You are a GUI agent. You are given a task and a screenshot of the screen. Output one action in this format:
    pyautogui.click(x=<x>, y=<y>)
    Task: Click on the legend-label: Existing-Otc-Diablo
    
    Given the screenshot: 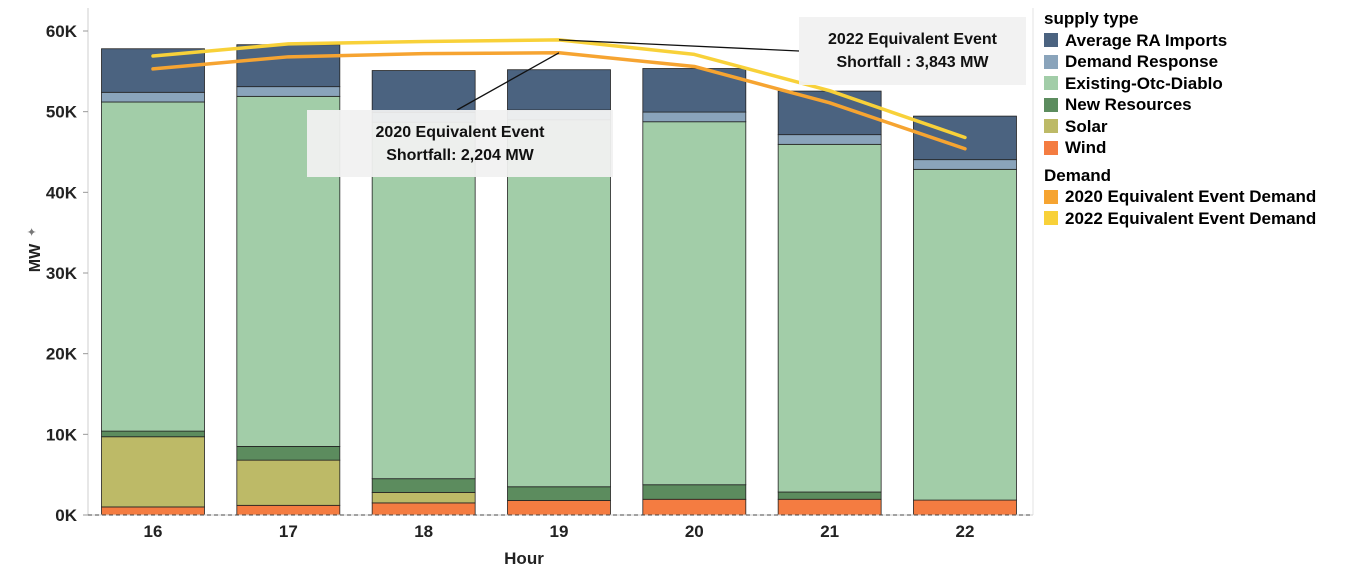 What is the action you would take?
    pyautogui.click(x=1144, y=83)
    